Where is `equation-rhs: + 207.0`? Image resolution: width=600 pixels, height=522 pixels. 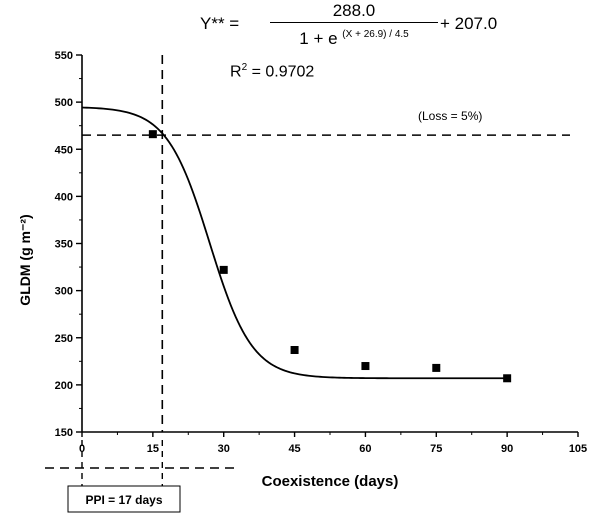
equation-rhs: + 207.0 is located at coordinates (469, 23).